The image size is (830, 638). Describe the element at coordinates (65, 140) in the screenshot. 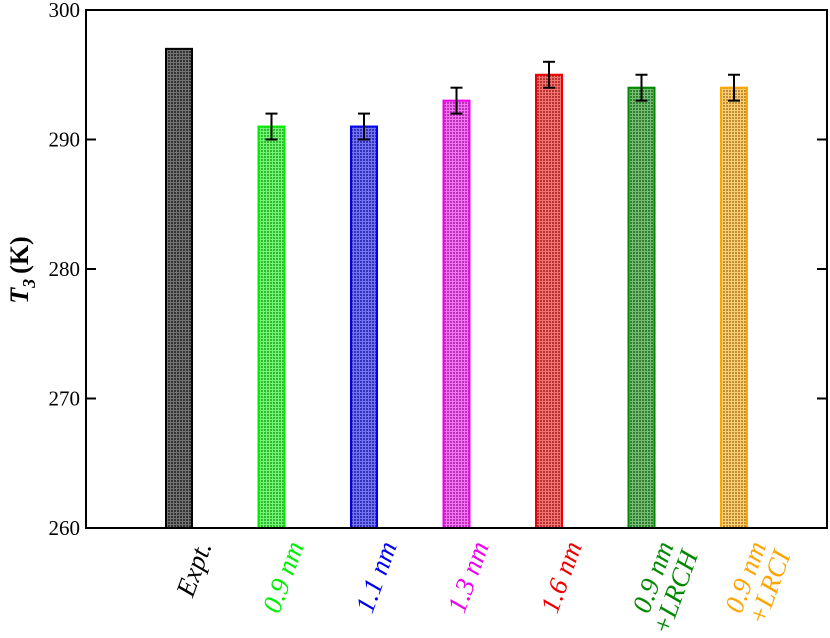

I see `y-tick-label: 290` at that location.